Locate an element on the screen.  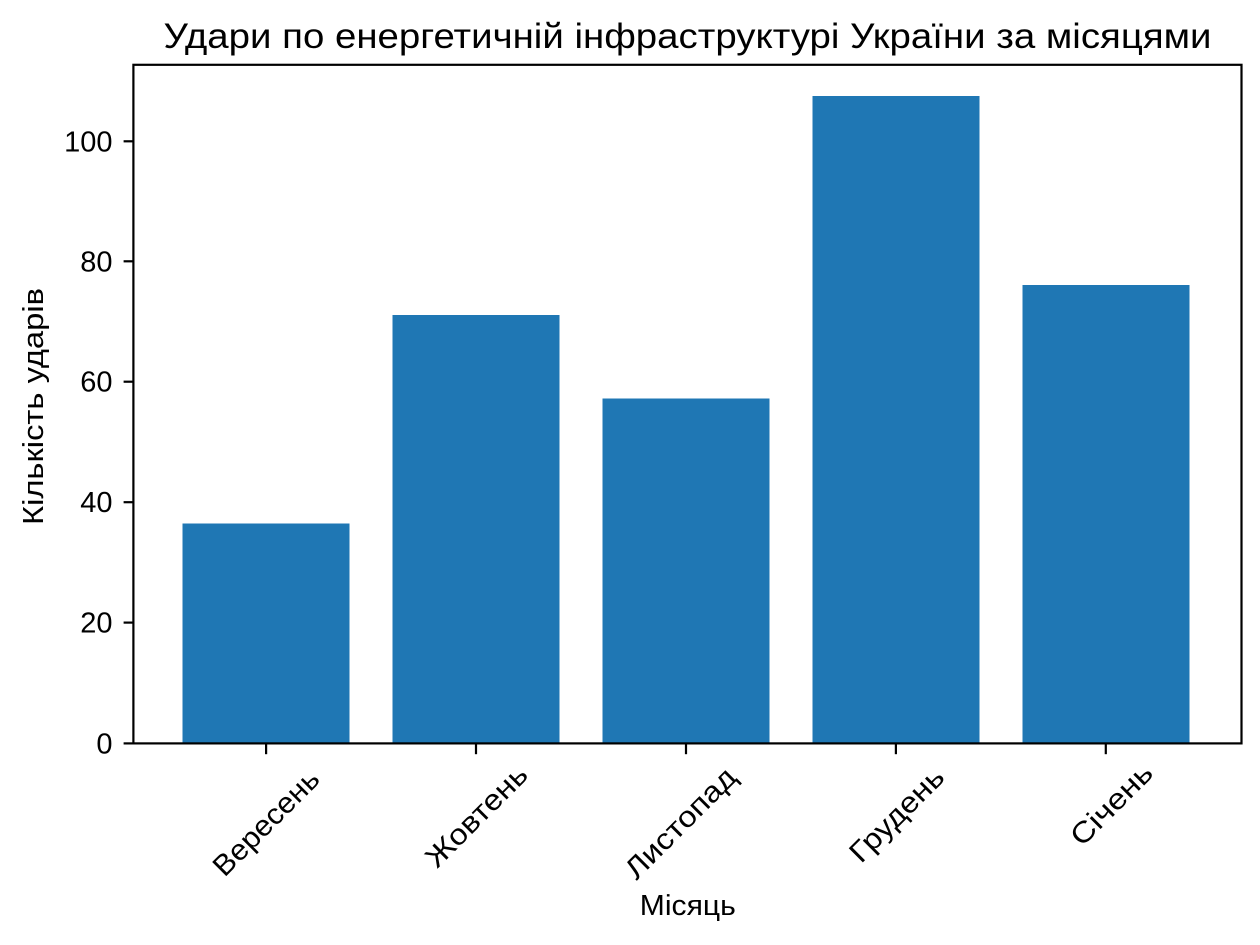
svg-text: 40 is located at coordinates (96, 503).